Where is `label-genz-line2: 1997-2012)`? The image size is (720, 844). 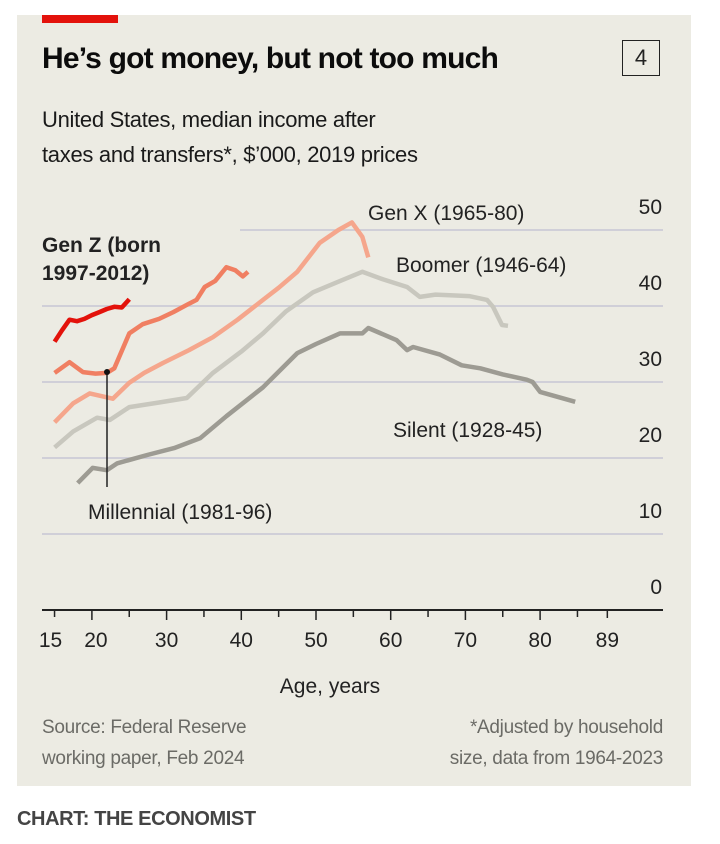
label-genz-line2: 1997-2012) is located at coordinates (95, 273).